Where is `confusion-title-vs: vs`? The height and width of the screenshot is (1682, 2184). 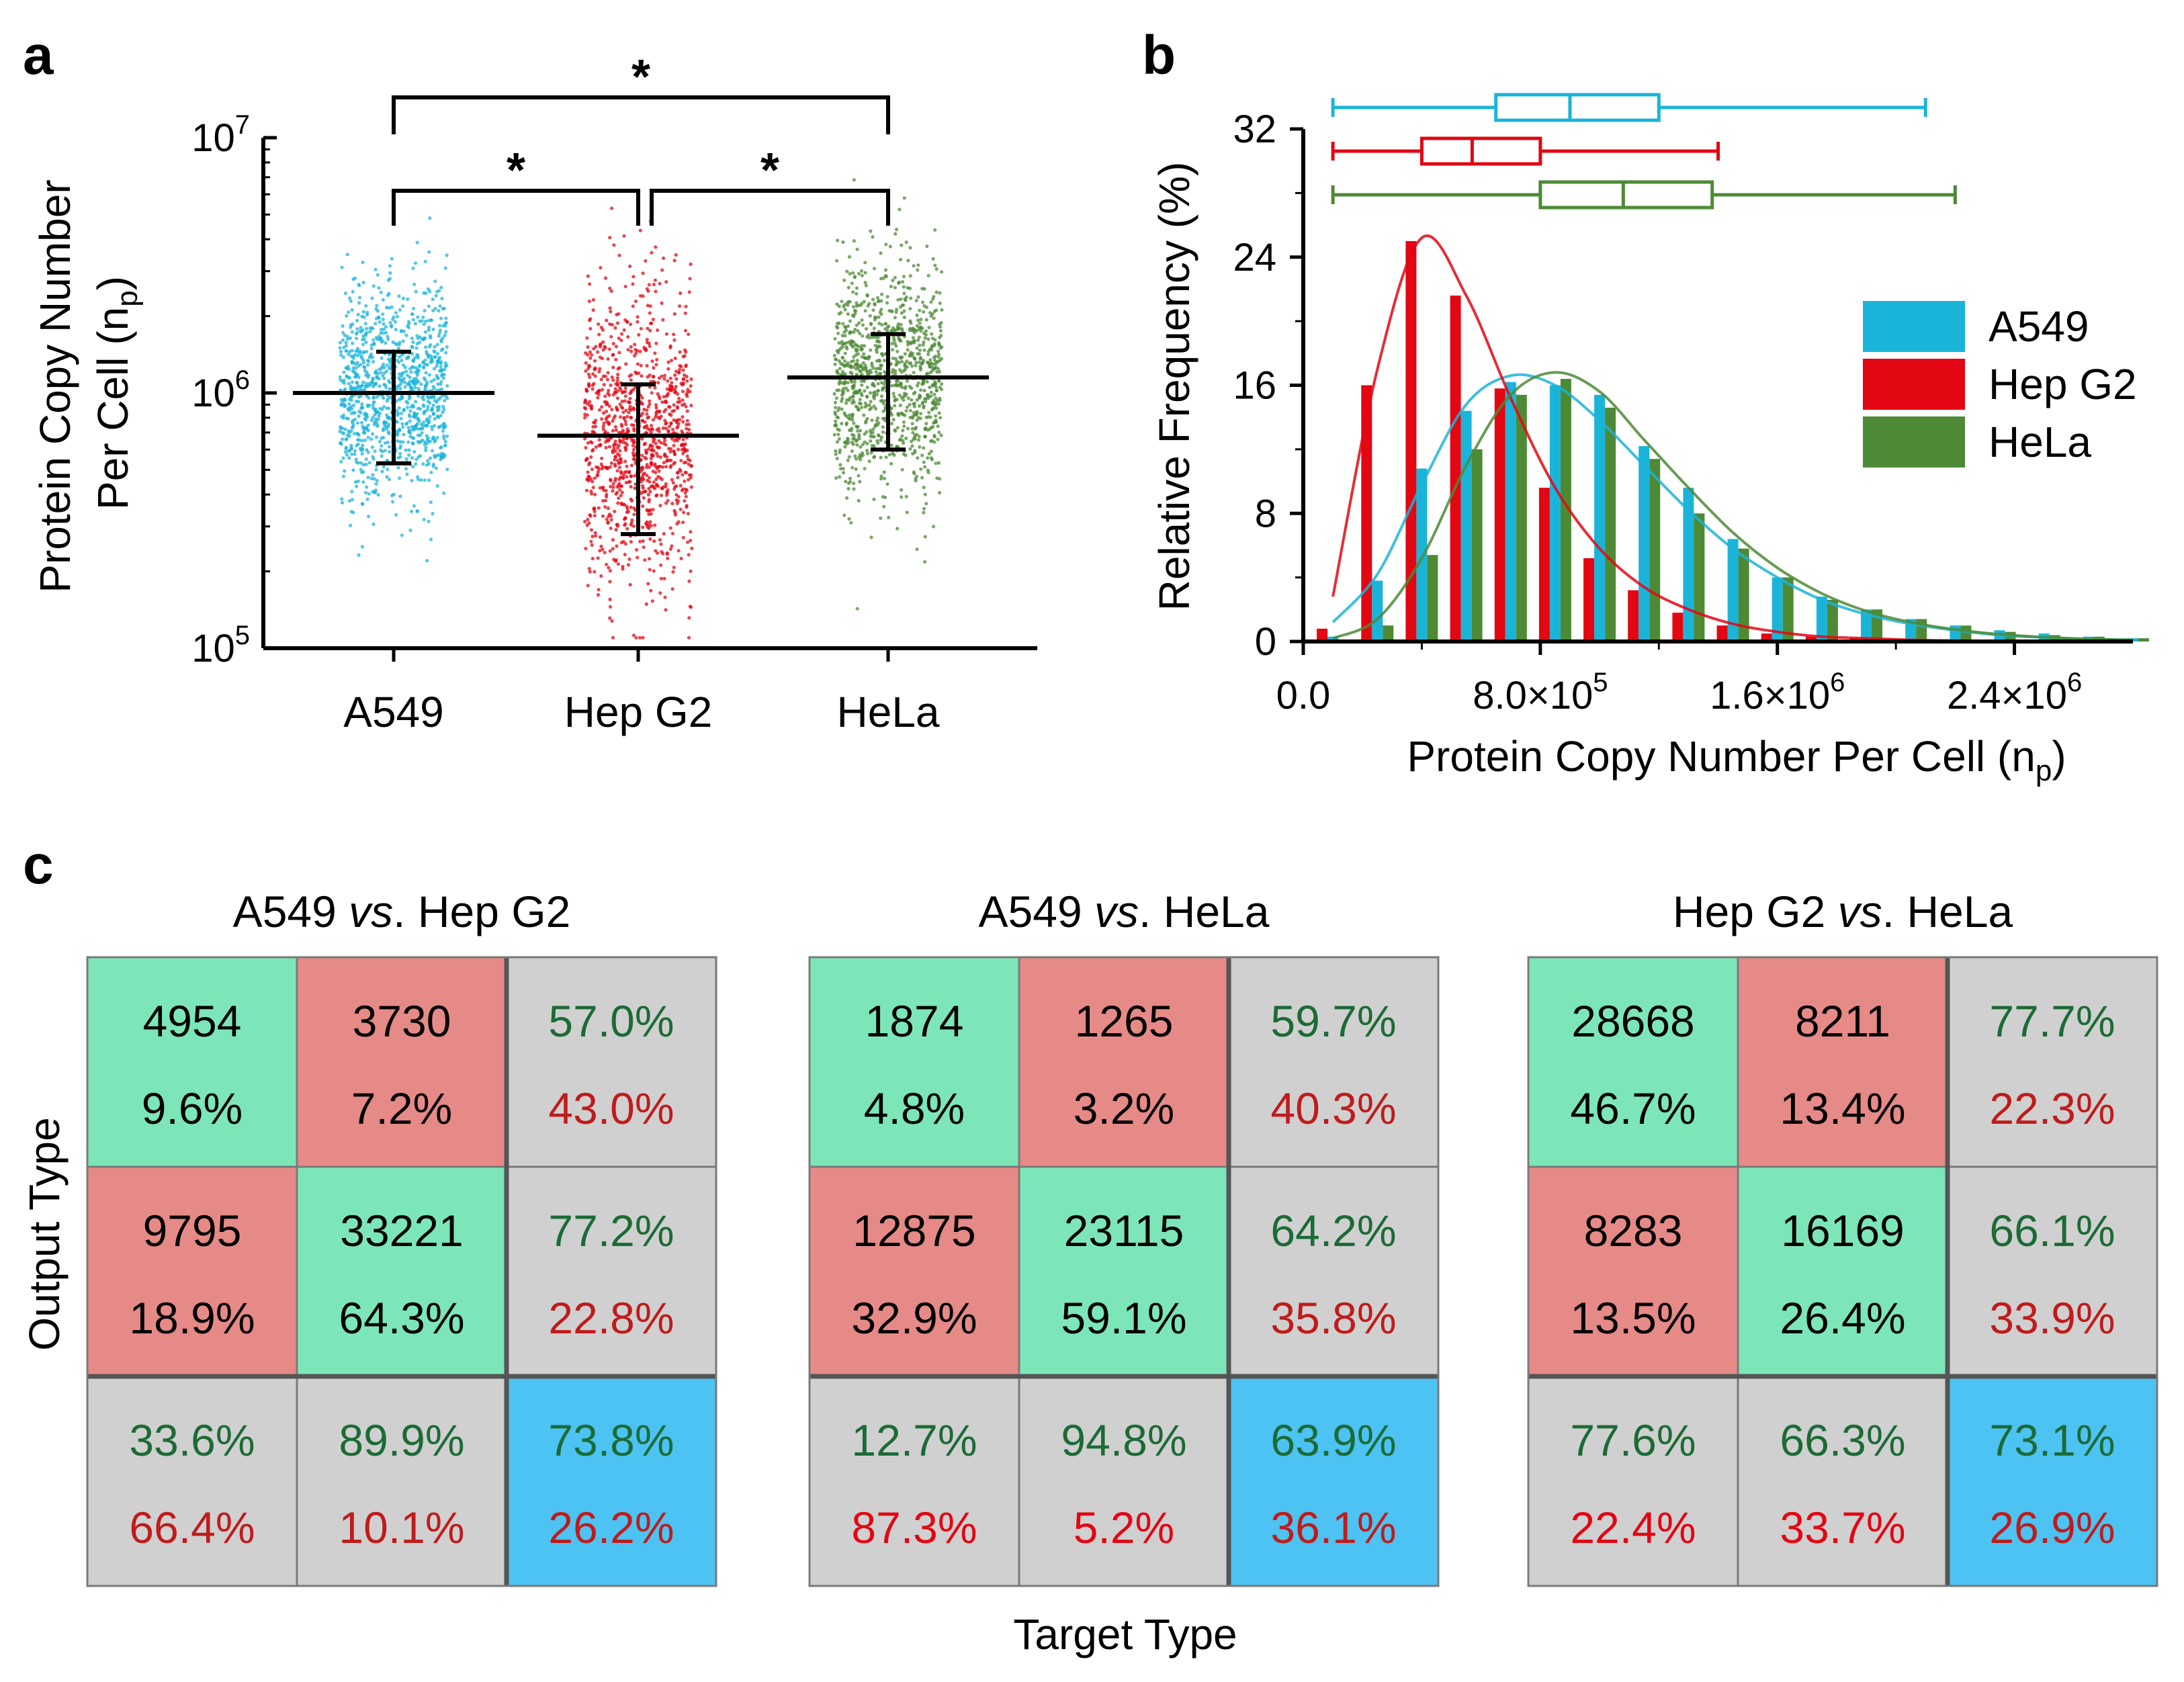
confusion-title-vs: vs is located at coordinates (371, 912).